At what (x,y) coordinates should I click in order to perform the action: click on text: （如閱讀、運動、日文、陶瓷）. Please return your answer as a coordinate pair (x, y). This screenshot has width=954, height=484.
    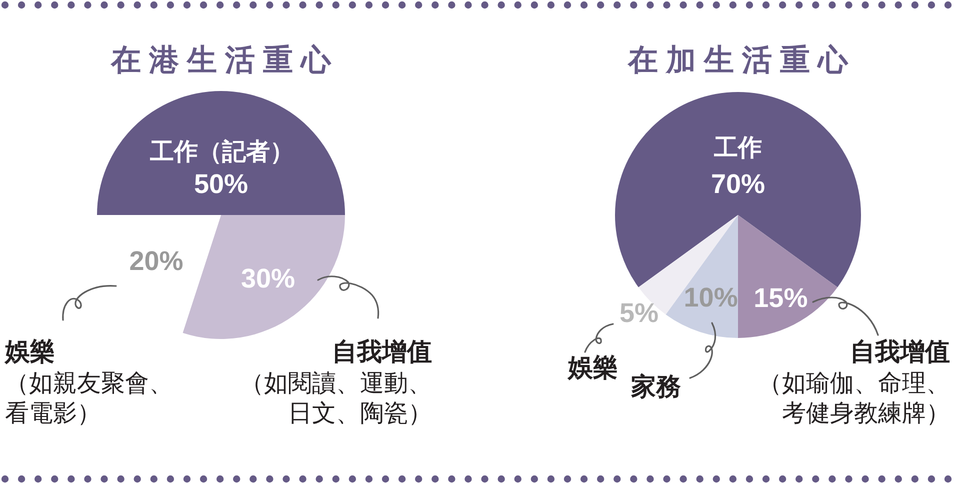
    Looking at the image, I should click on (335, 398).